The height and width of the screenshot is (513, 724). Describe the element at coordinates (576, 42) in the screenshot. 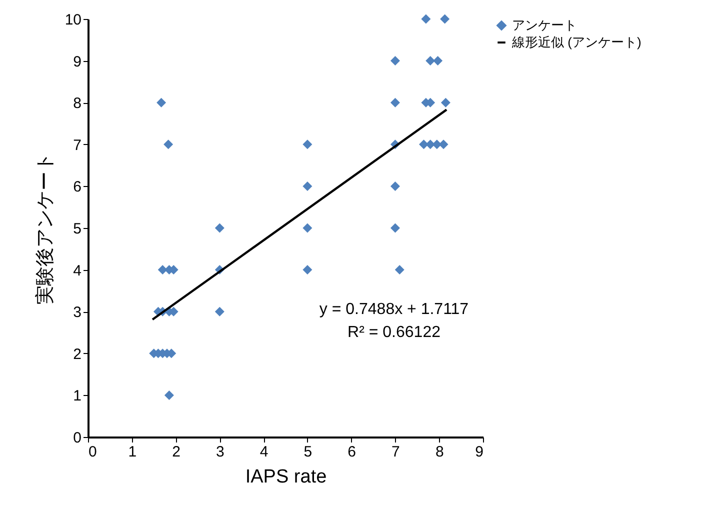

I see `legend-label: 線形近似 (アンケート)` at that location.